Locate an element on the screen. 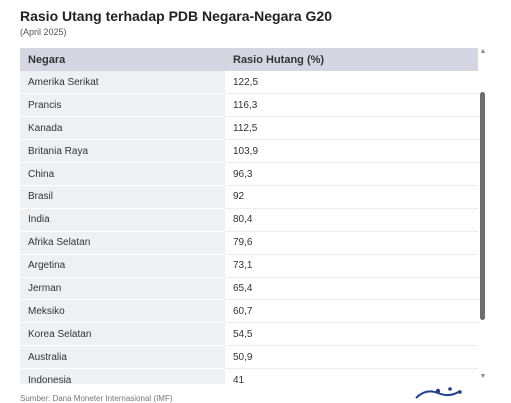 This screenshot has height=403, width=511. debt-ratio-cell: 112,5 is located at coordinates (351, 128).